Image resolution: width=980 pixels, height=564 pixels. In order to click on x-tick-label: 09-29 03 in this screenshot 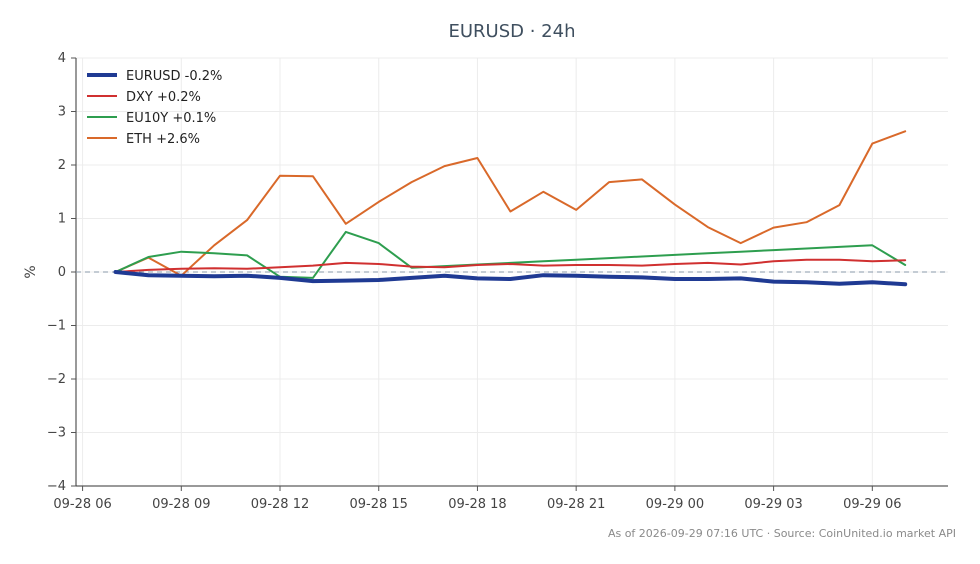, I will do `click(773, 504)`.